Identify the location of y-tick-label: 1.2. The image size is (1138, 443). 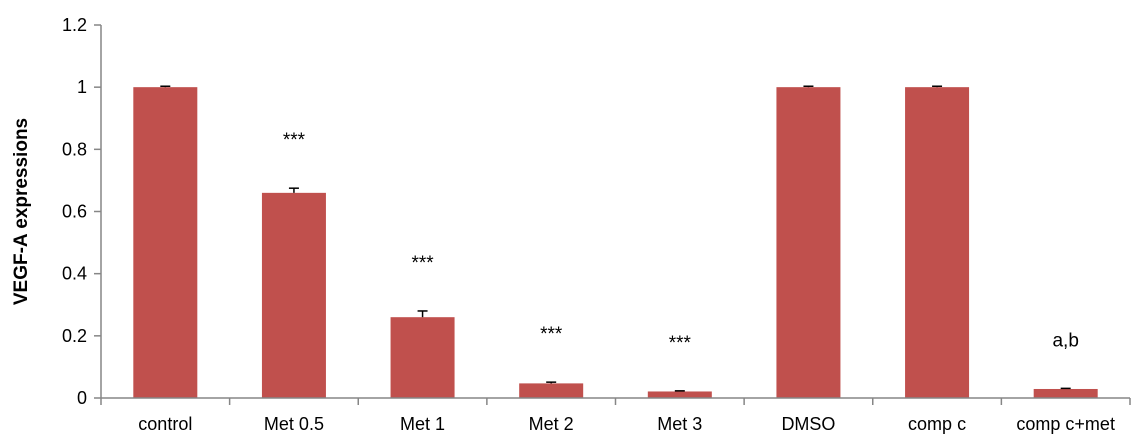
(74, 25).